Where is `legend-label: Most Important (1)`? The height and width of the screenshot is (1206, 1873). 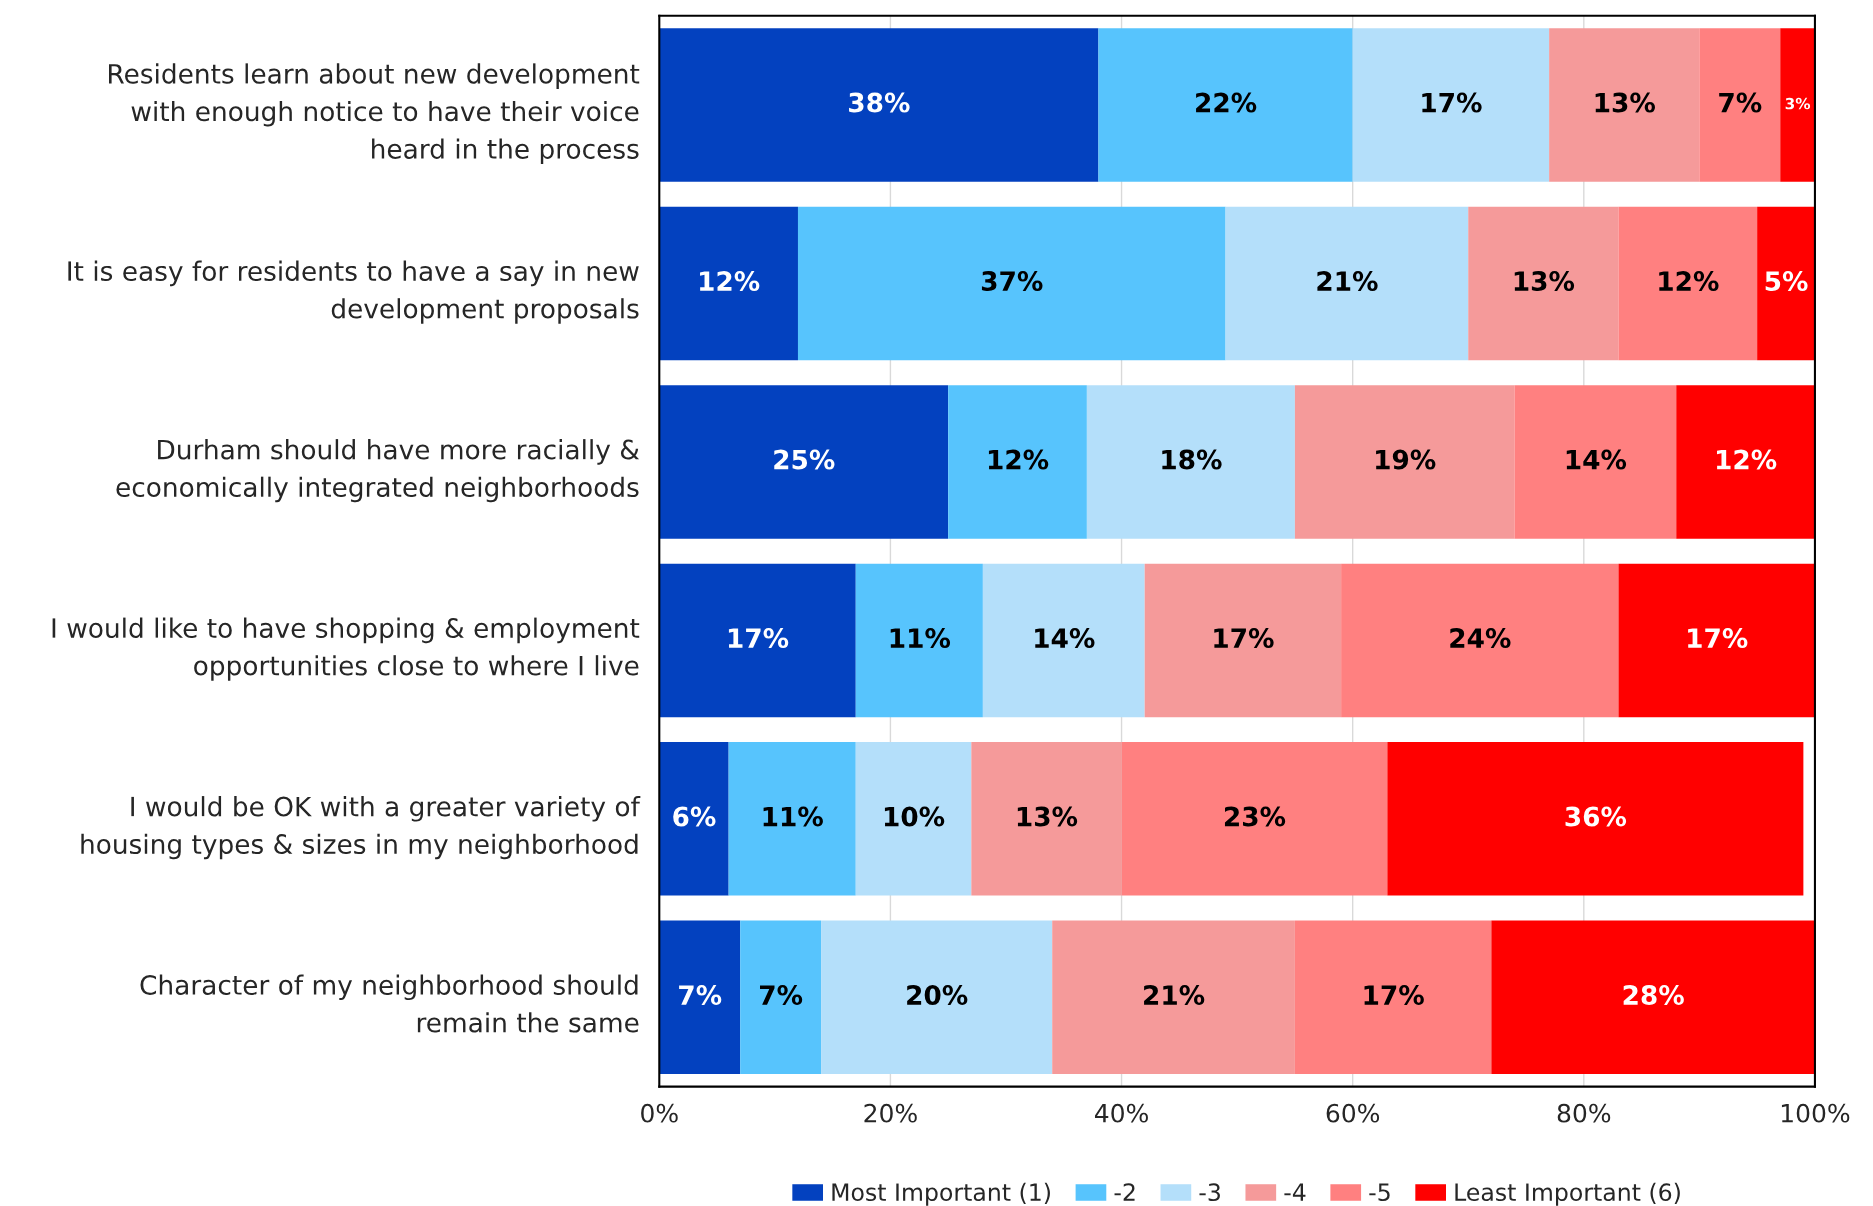
legend-label: Most Important (1) is located at coordinates (941, 1194).